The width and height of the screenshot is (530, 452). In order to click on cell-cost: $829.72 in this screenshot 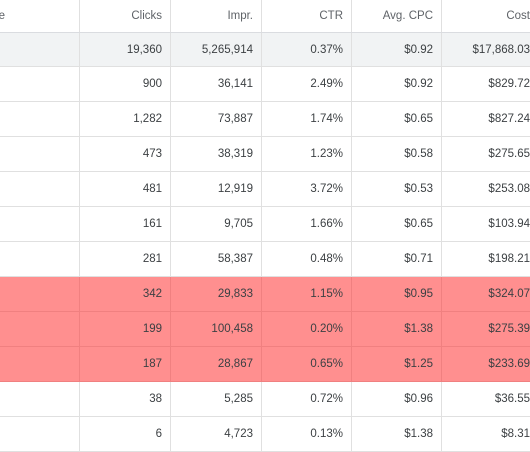, I will do `click(509, 84)`.